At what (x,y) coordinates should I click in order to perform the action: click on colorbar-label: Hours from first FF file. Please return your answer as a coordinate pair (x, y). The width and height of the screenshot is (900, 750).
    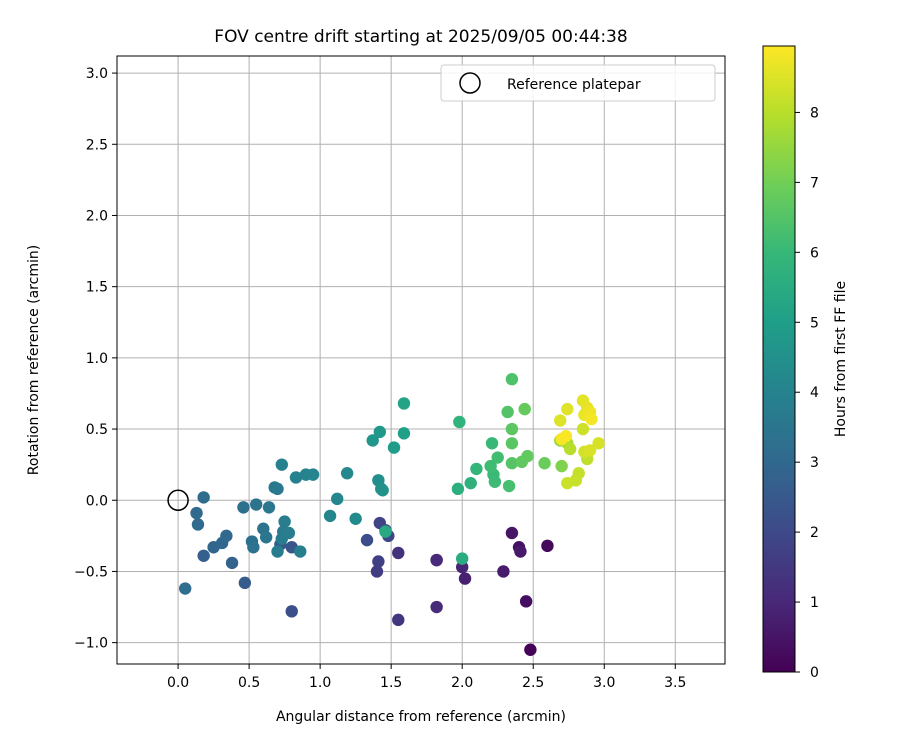
    Looking at the image, I should click on (841, 359).